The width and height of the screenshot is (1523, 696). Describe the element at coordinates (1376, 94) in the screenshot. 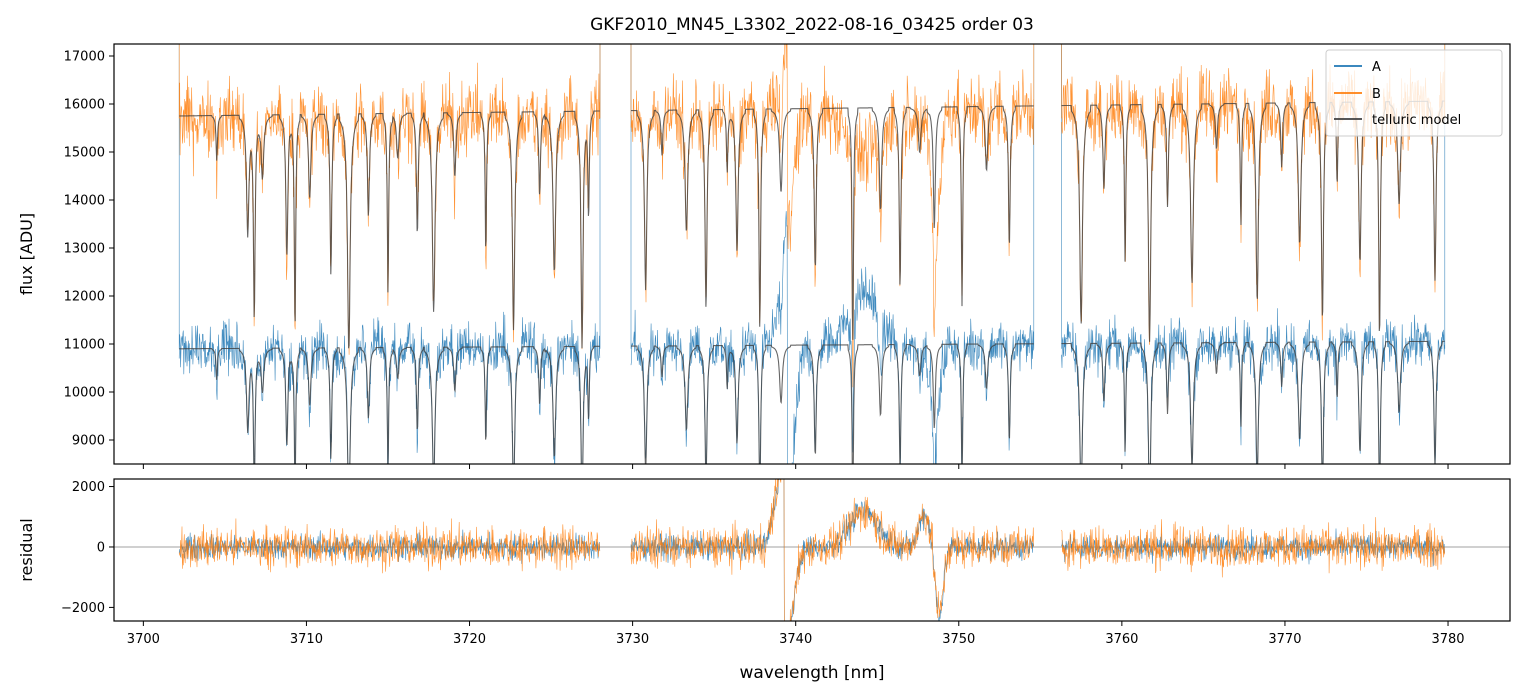

I see `legend-label-b: B` at that location.